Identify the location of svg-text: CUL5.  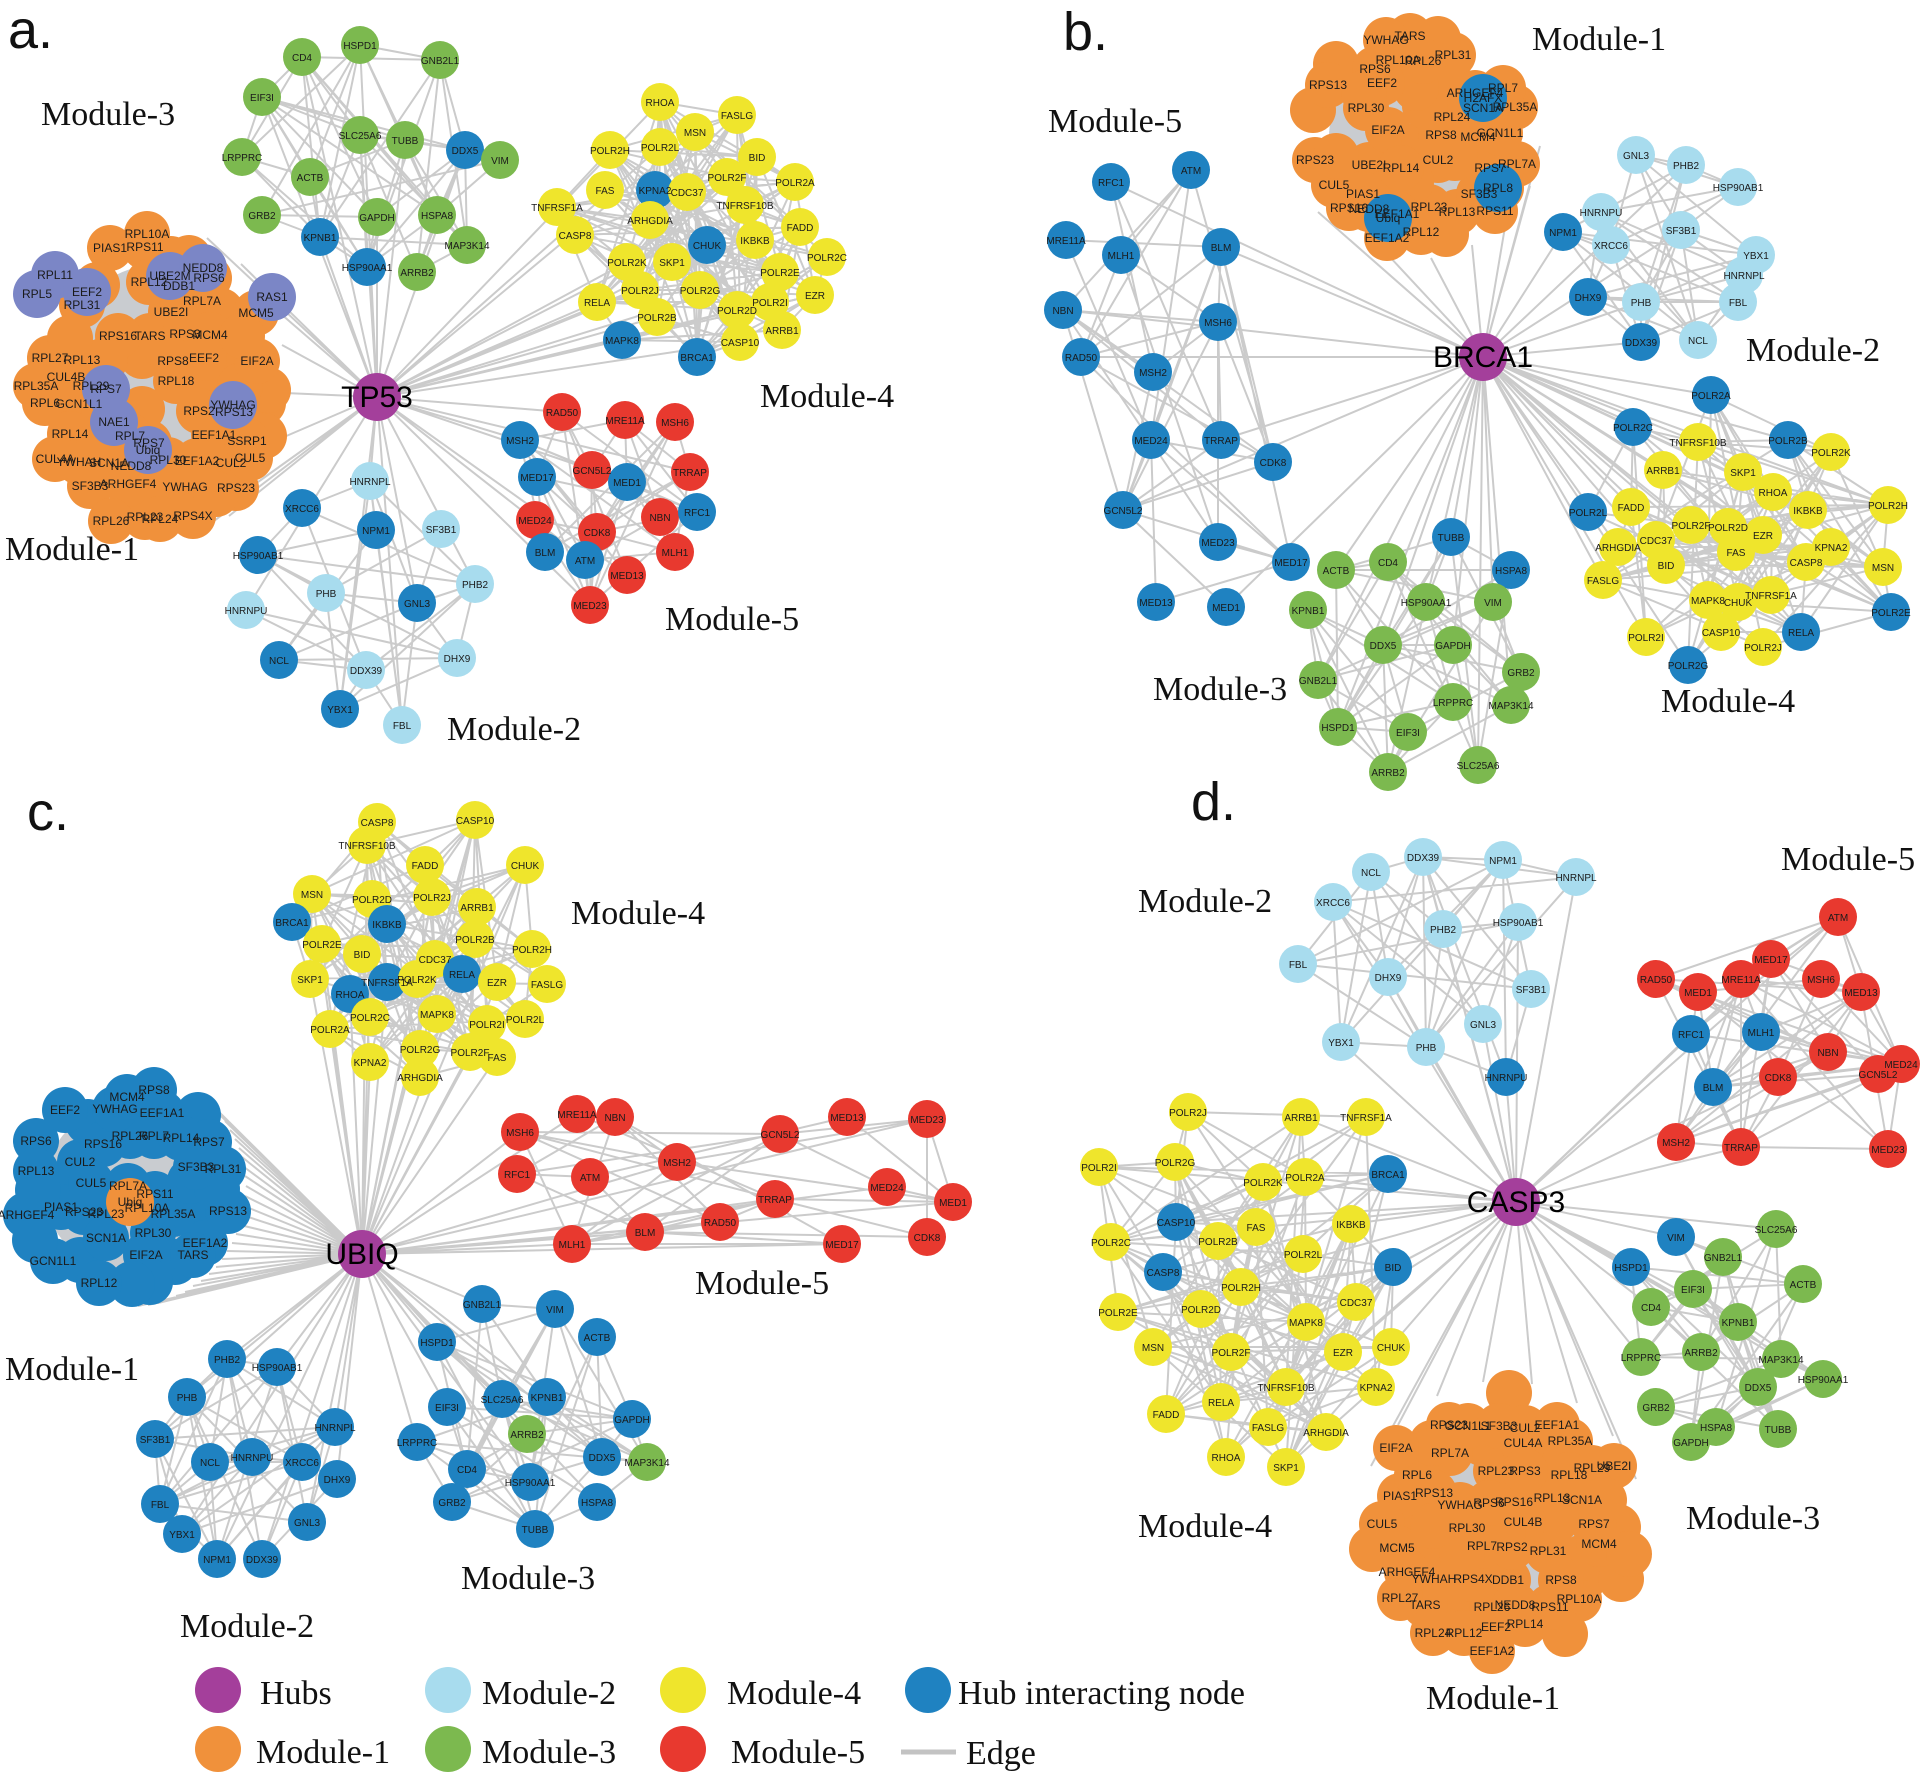
(91, 1183).